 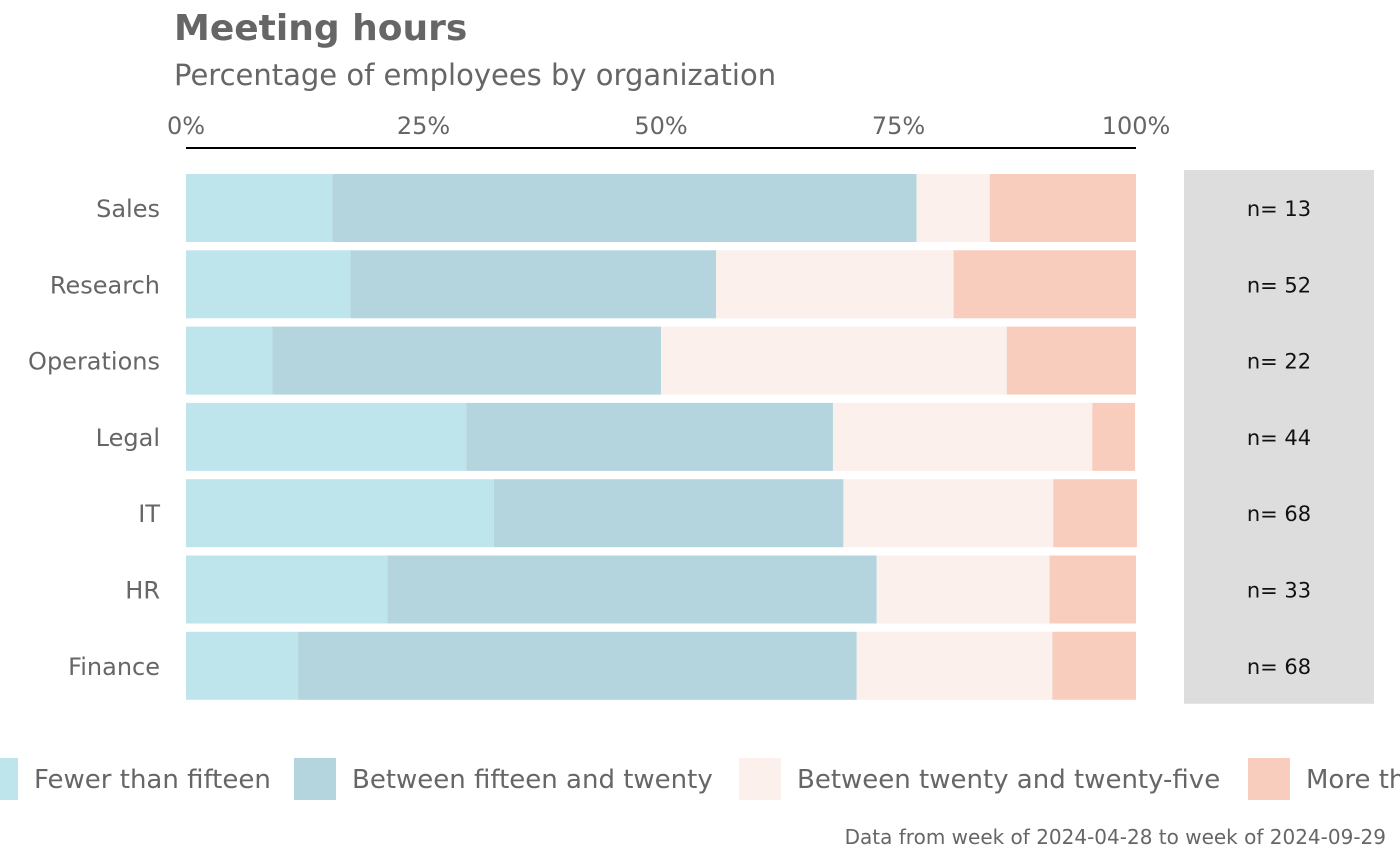 What do you see at coordinates (321, 28) in the screenshot?
I see `chart-title: Meeting hours` at bounding box center [321, 28].